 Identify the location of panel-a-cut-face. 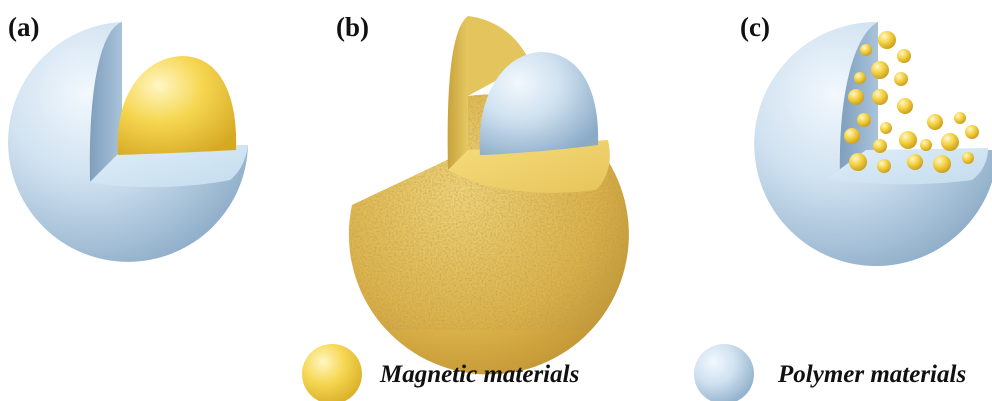
(169, 166).